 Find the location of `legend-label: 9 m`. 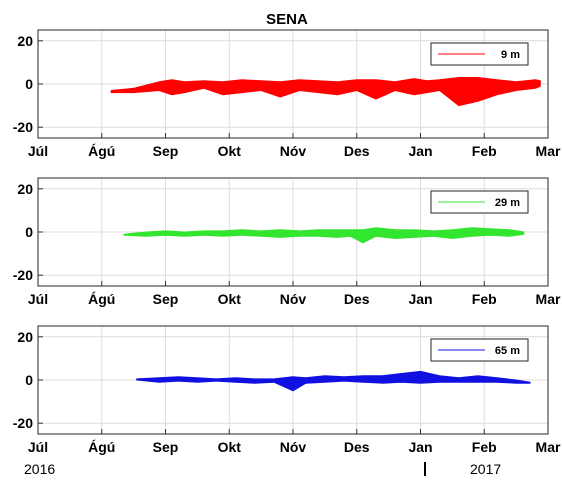

legend-label: 9 m is located at coordinates (510, 55).